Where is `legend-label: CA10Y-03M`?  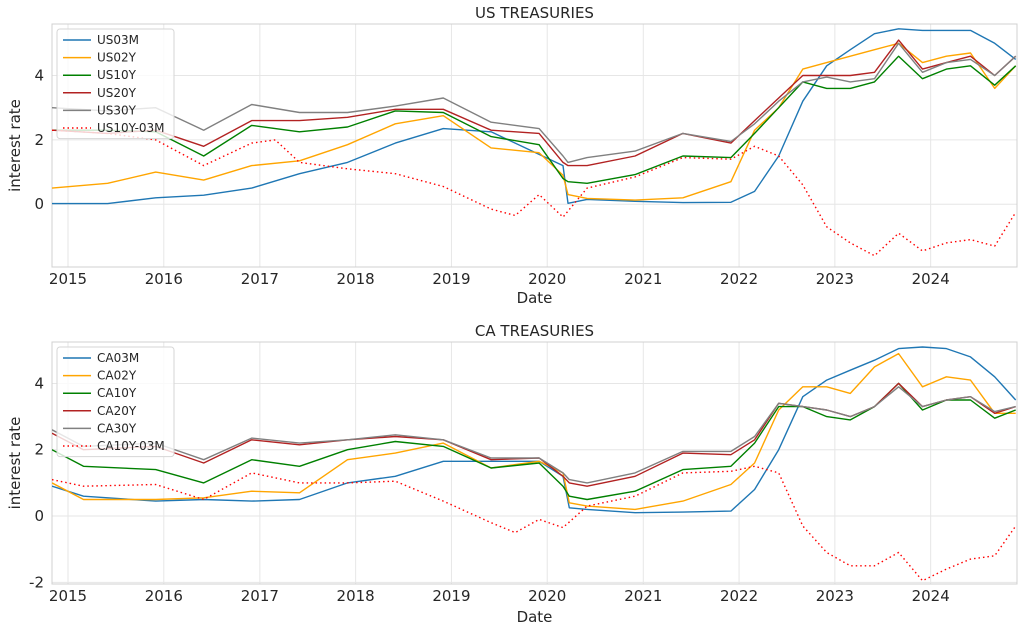 legend-label: CA10Y-03M is located at coordinates (131, 446).